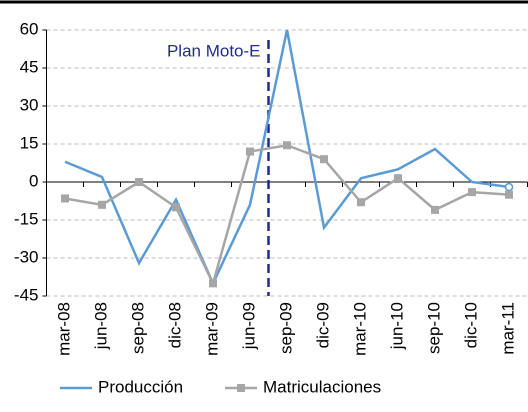 The height and width of the screenshot is (412, 528). I want to click on x-tick-label: dic-08, so click(174, 325).